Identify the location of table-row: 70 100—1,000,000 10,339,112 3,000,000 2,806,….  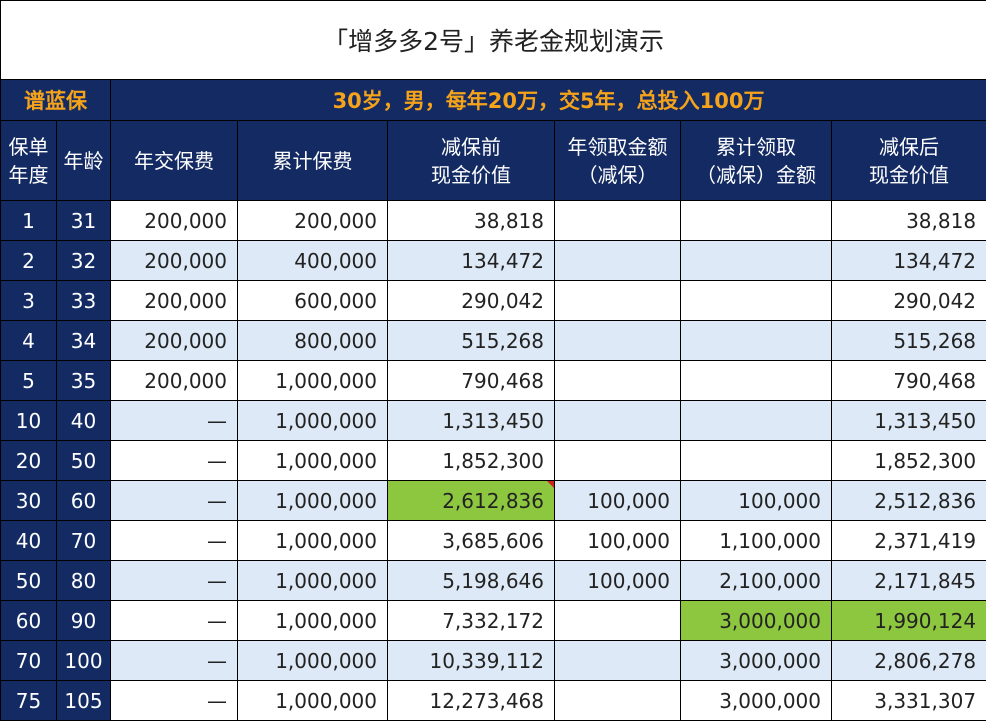
(493, 660).